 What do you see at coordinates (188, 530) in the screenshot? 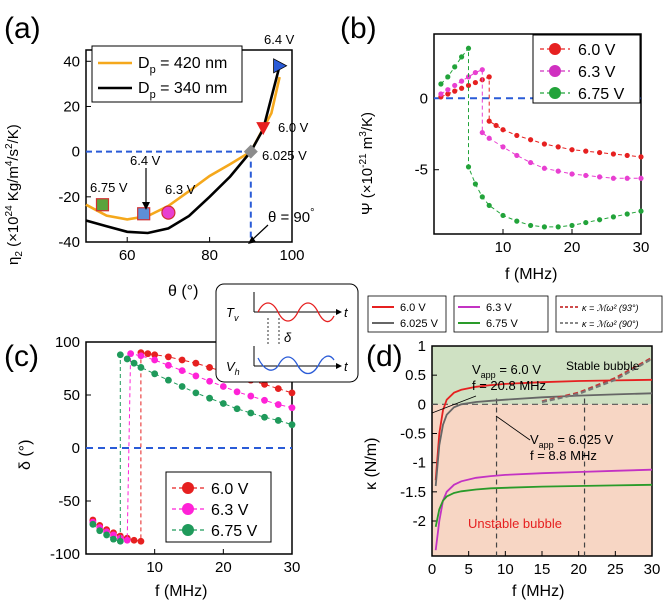
I see `legend-c-6.75-marker` at bounding box center [188, 530].